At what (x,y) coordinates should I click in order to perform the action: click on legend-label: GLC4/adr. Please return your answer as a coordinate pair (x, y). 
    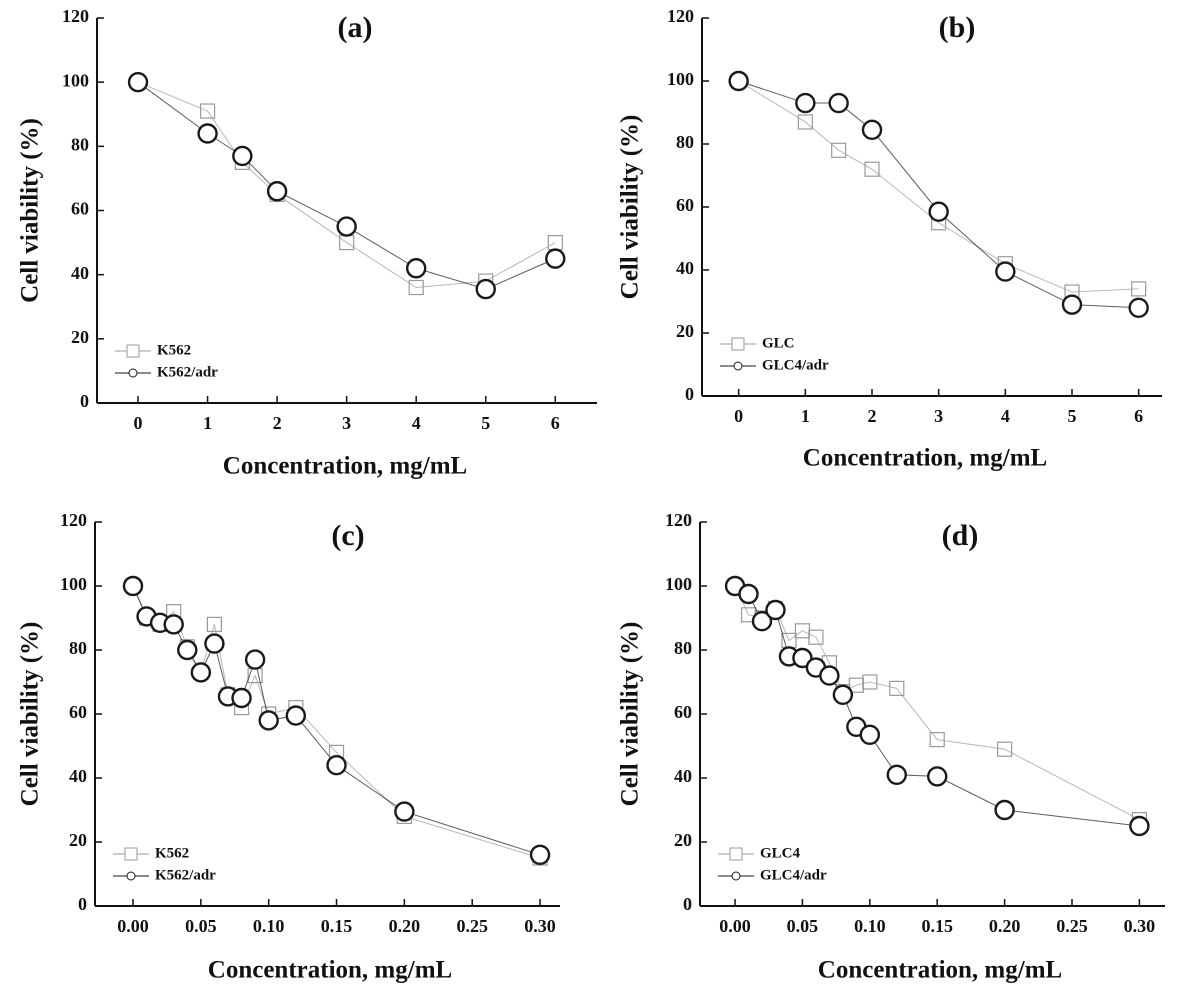
    Looking at the image, I should click on (793, 875).